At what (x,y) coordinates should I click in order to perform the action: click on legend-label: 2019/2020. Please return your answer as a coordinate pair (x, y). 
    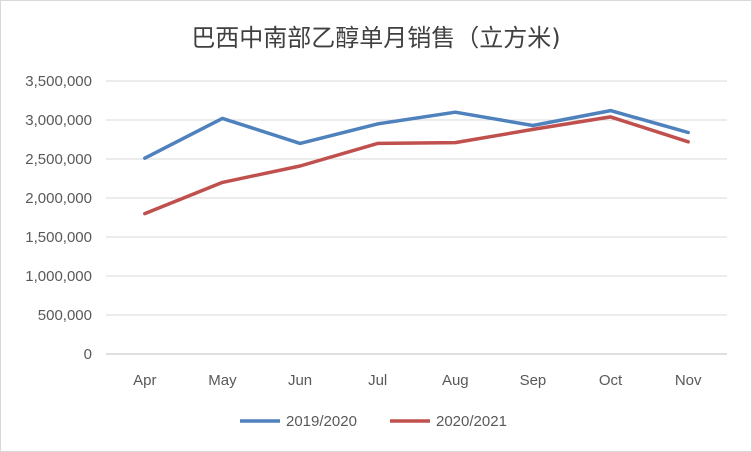
    Looking at the image, I should click on (321, 421).